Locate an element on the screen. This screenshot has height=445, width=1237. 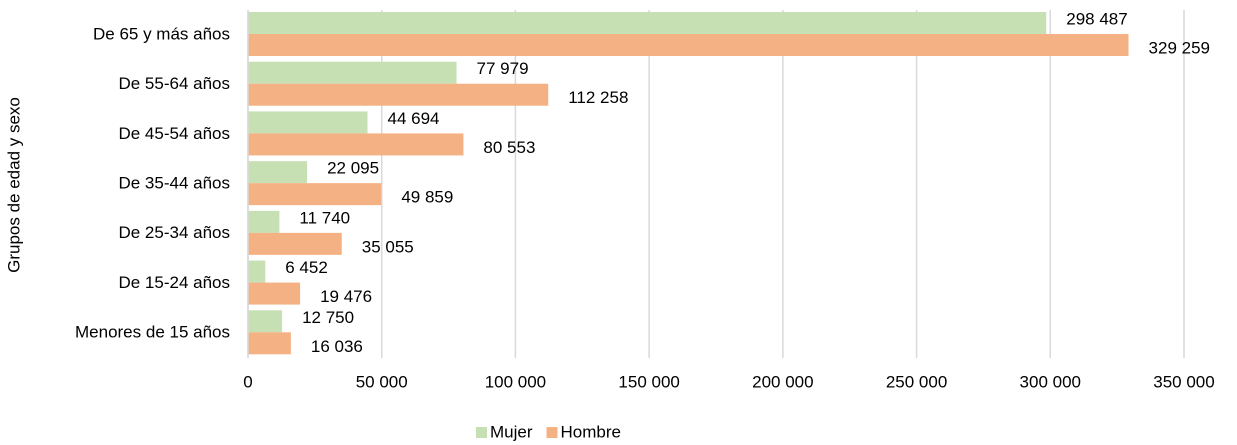
x-tick-label: 50 000 is located at coordinates (382, 381).